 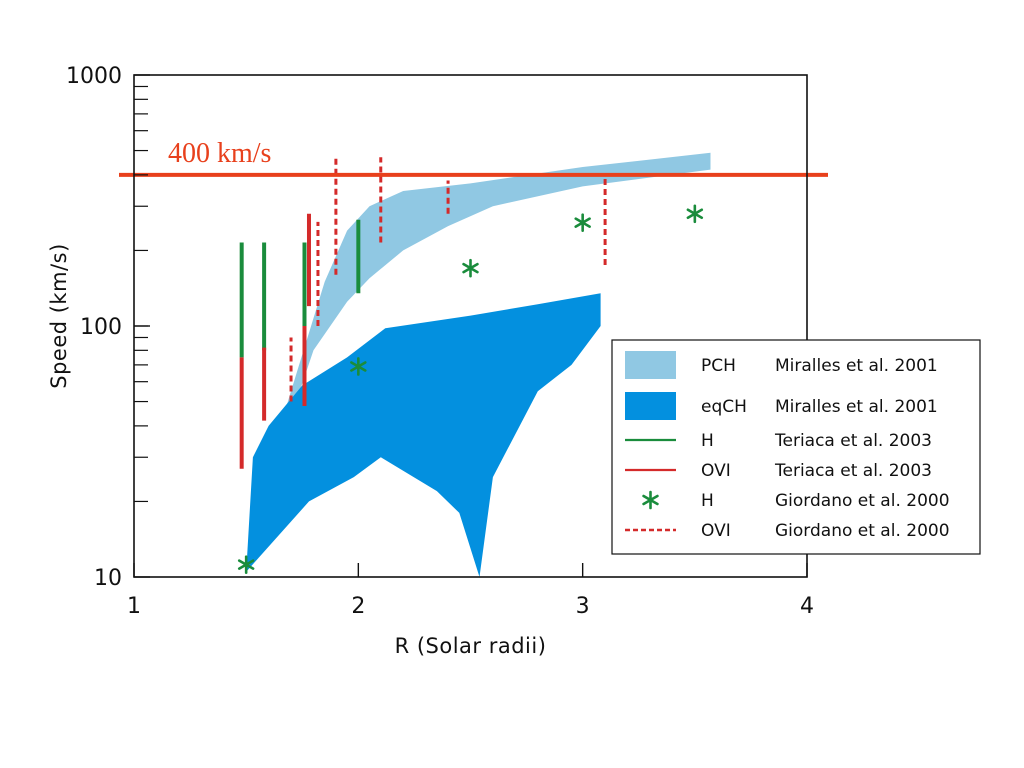 What do you see at coordinates (101, 327) in the screenshot?
I see `y-tick-label-1: 100` at bounding box center [101, 327].